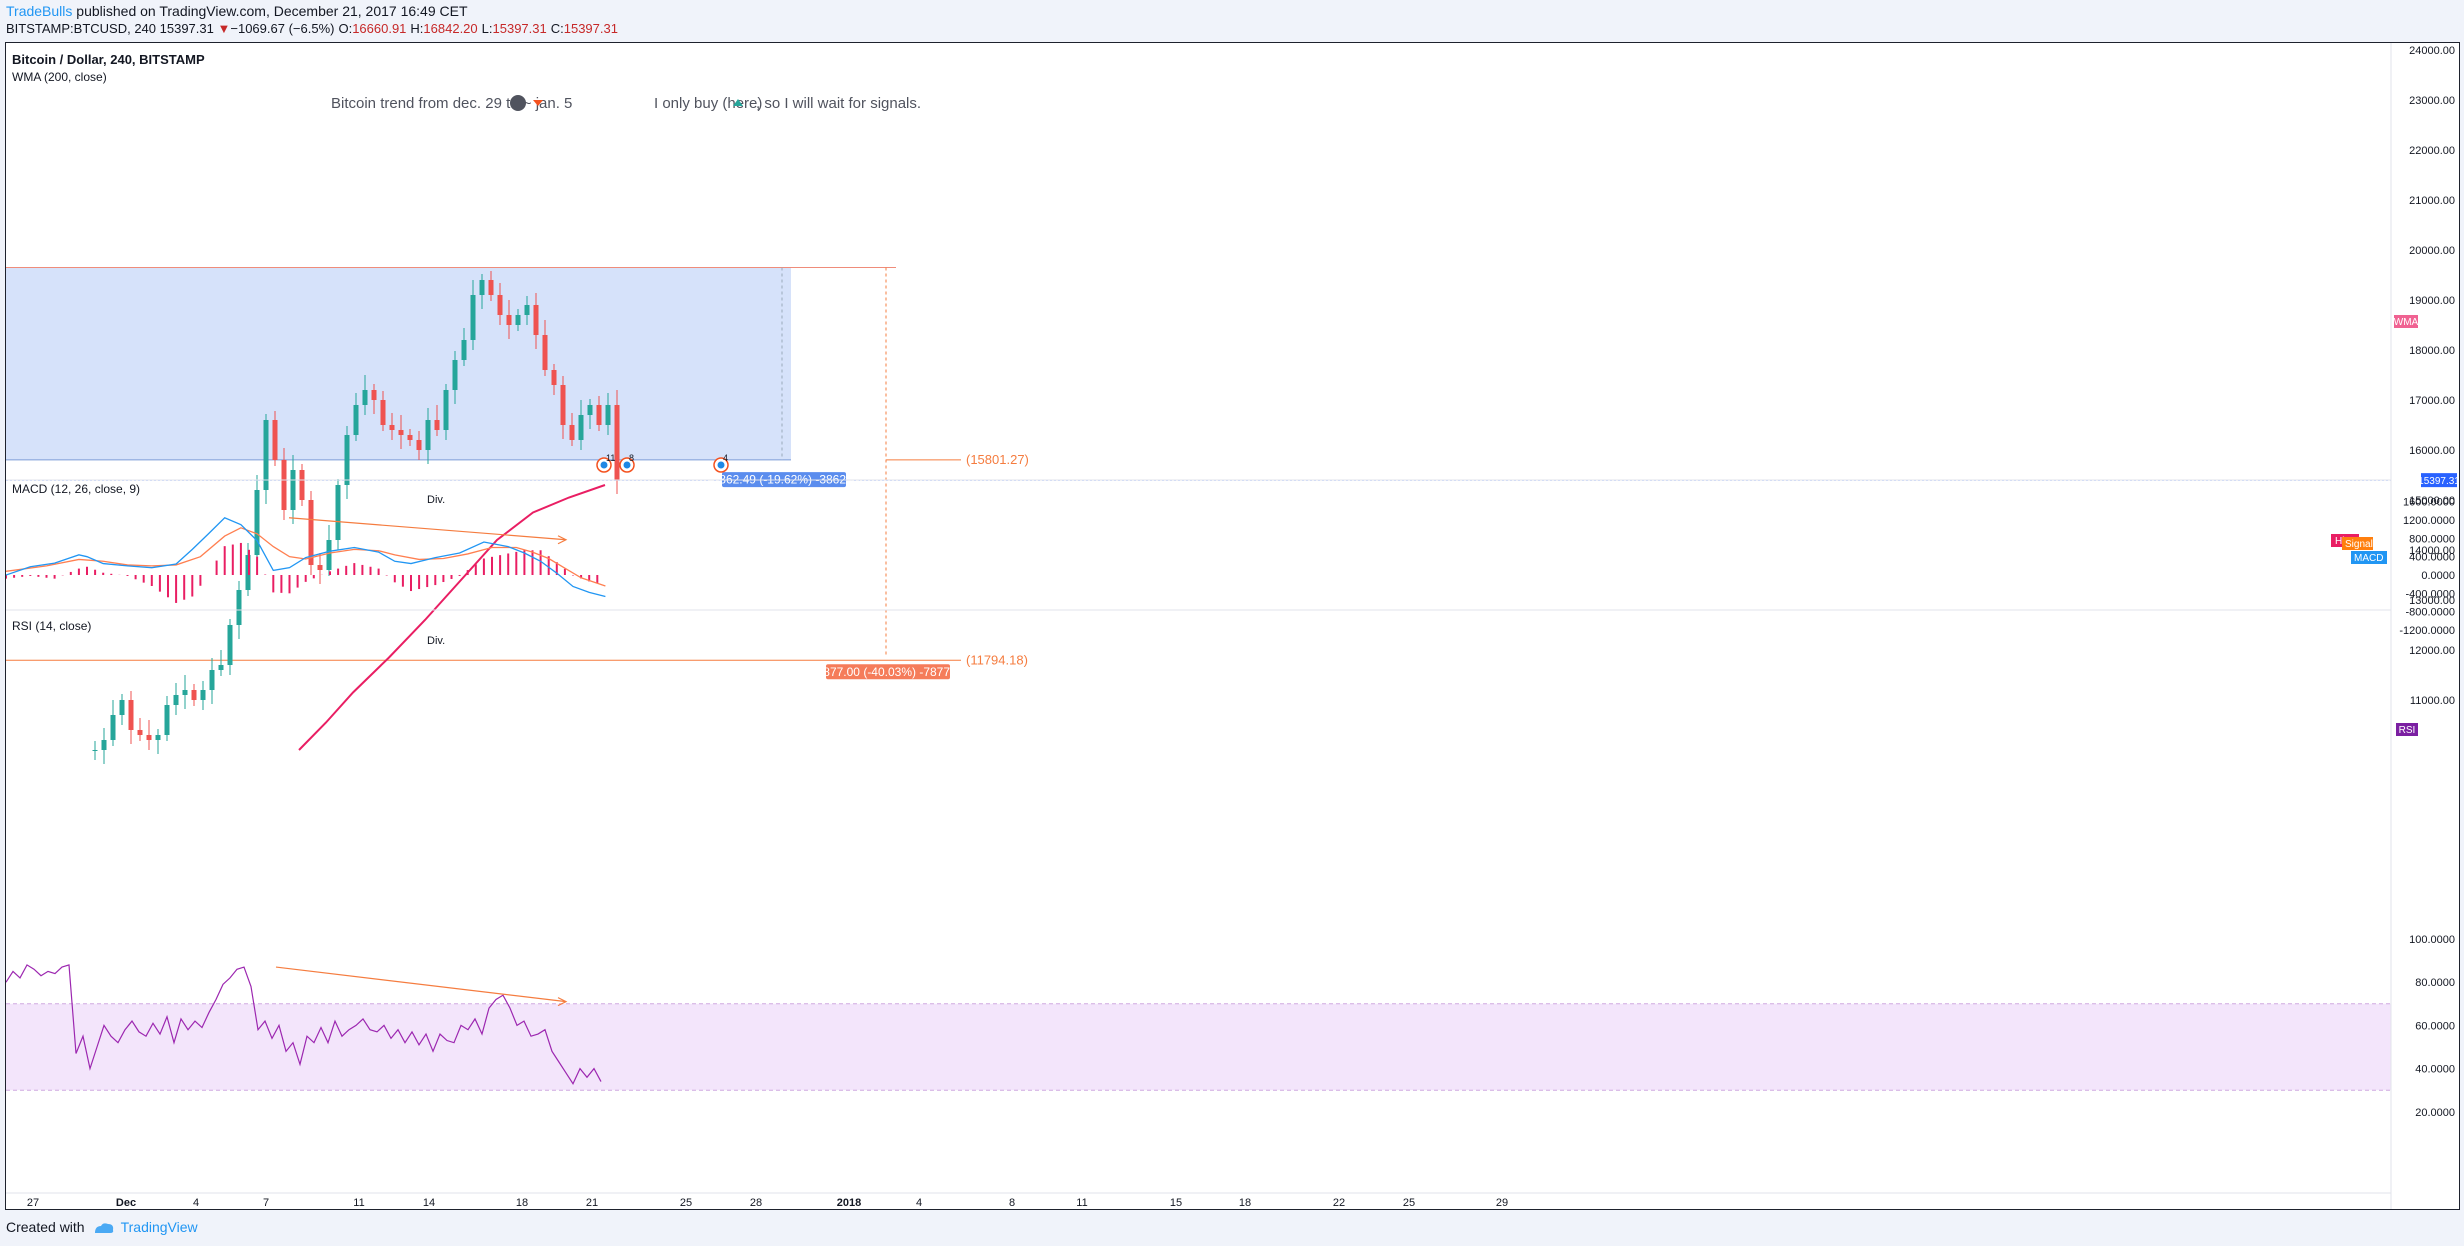 The width and height of the screenshot is (2464, 1246). What do you see at coordinates (2432, 701) in the screenshot?
I see `price-tick-label: 11000.00` at bounding box center [2432, 701].